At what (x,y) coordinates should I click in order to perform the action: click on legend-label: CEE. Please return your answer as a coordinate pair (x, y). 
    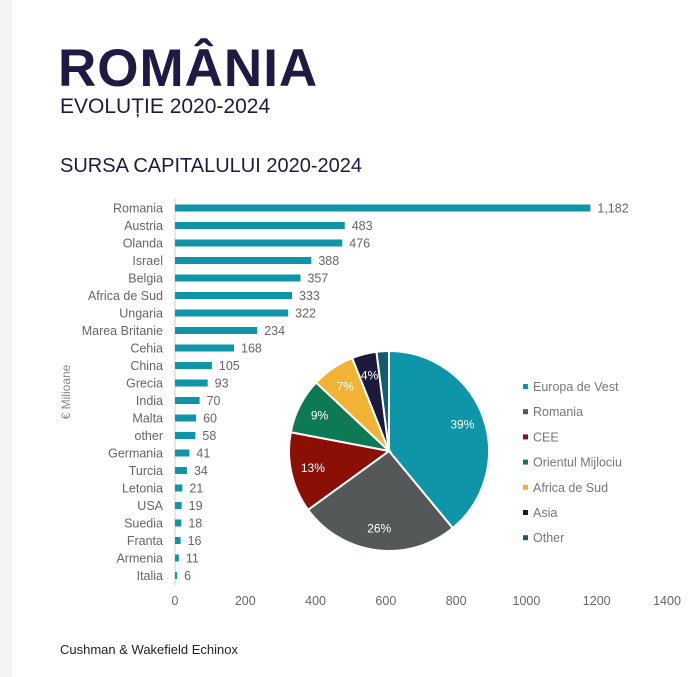
    Looking at the image, I should click on (546, 437).